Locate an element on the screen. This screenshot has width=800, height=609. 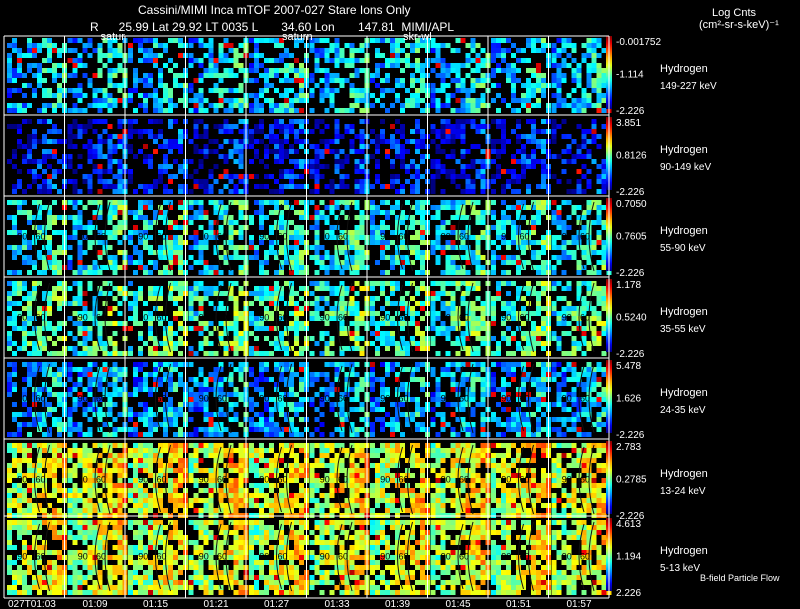
contour-label-90: 90 is located at coordinates (325, 237).